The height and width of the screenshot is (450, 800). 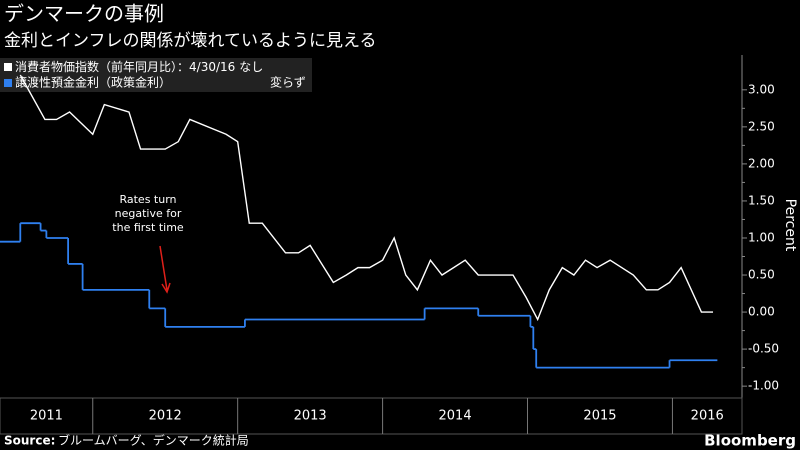 I want to click on y-tick-label: 3.00, so click(x=761, y=89).